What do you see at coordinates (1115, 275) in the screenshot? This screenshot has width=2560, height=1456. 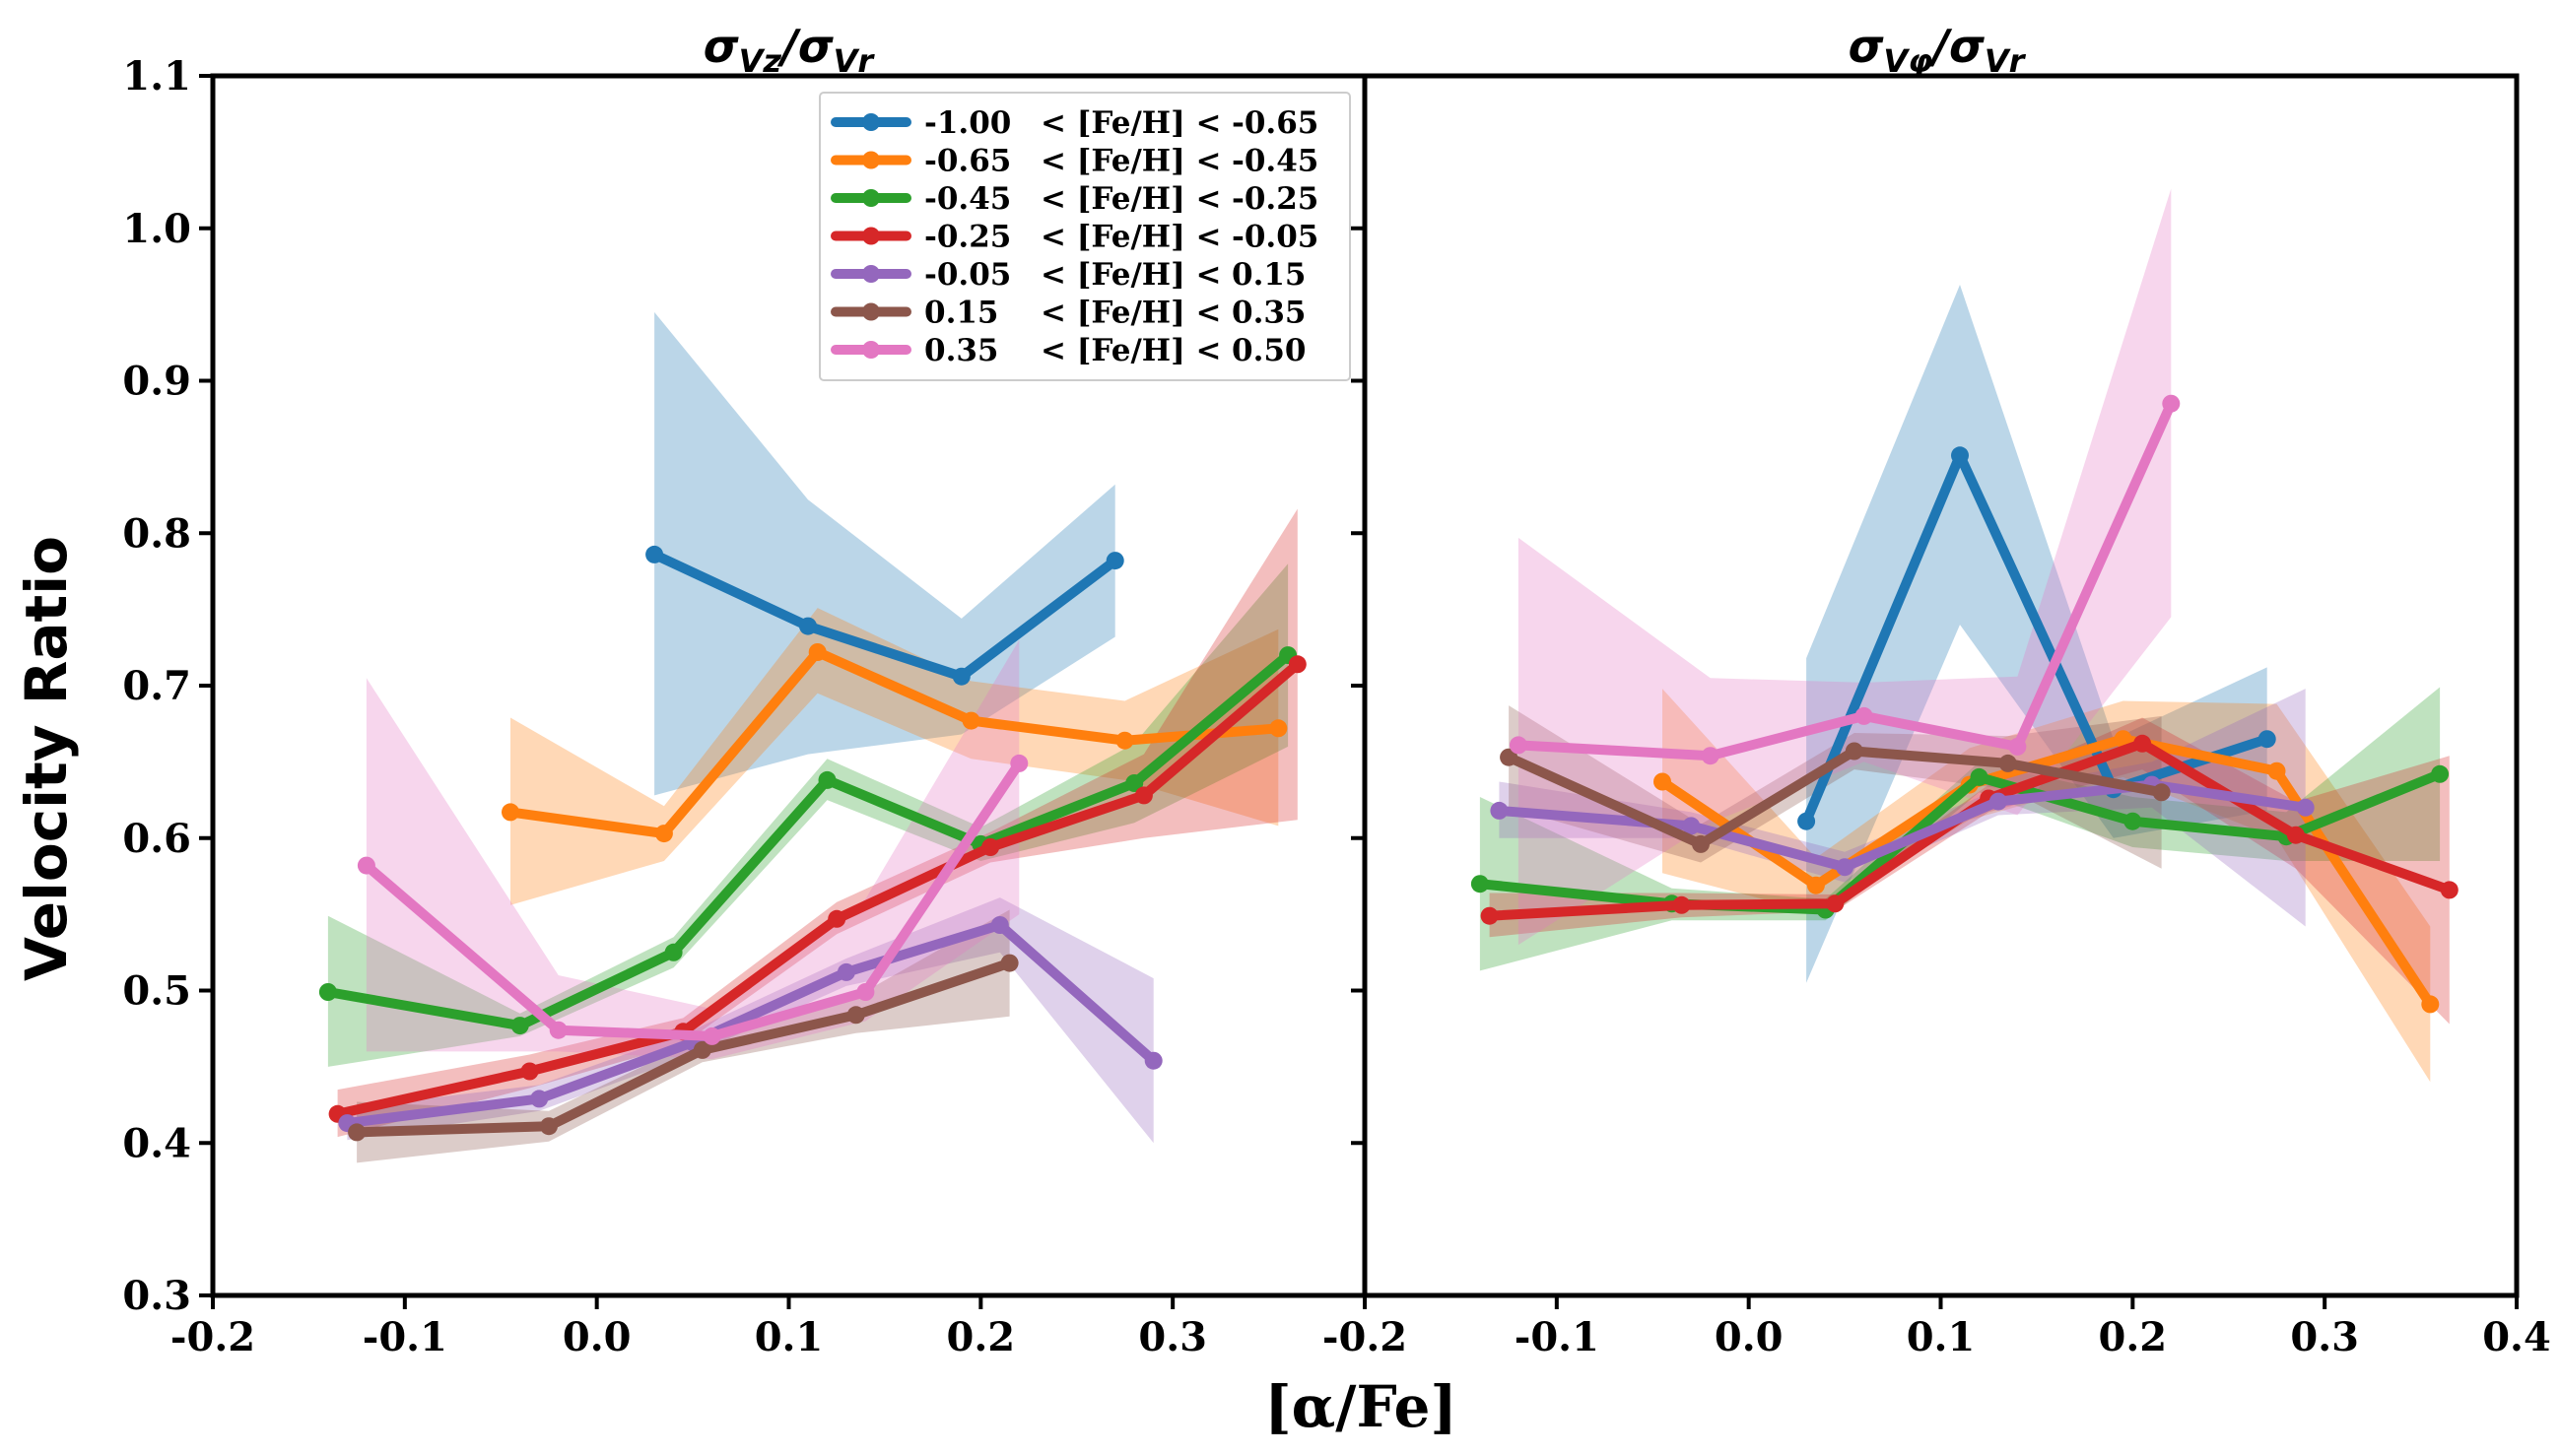 I see `legend-label-4: -0.05 < [Fe/H] <0.15` at bounding box center [1115, 275].